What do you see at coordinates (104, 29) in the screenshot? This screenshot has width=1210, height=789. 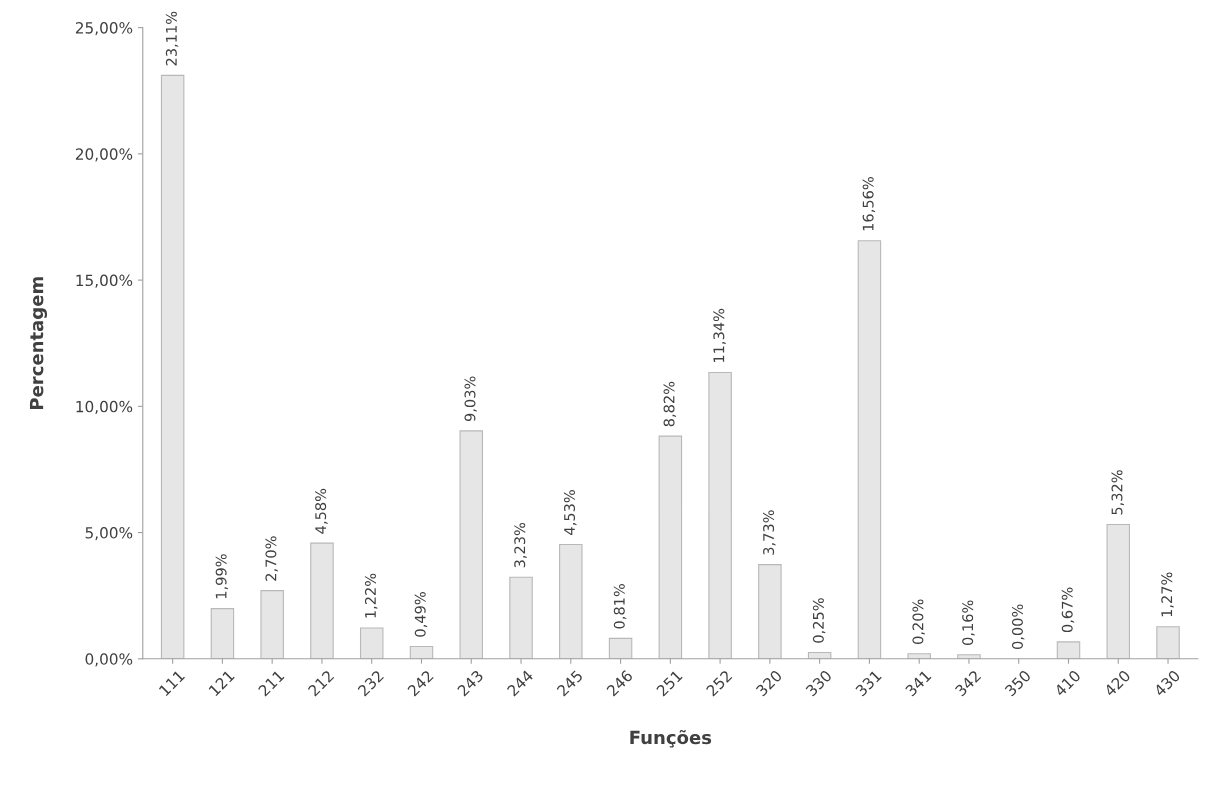 I see `y-tick-label: 25,00%` at bounding box center [104, 29].